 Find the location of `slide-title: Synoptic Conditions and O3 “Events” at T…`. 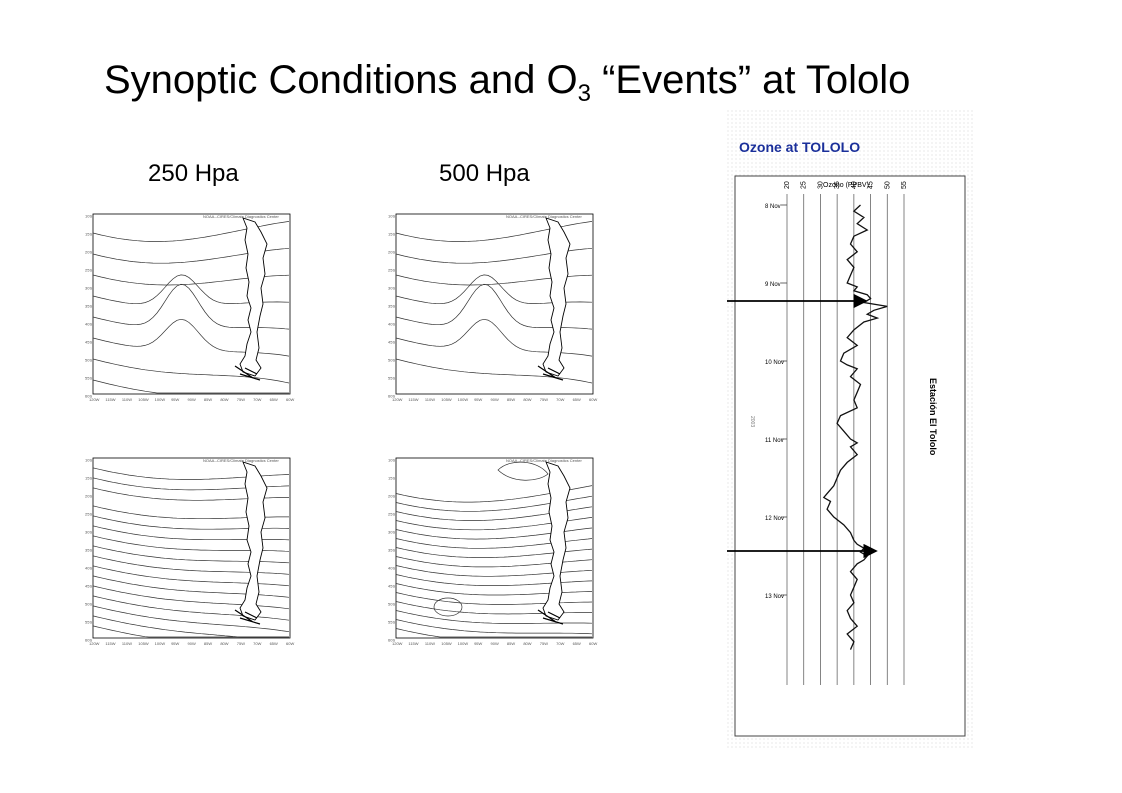

slide-title: Synoptic Conditions and O3 “Events” at T… is located at coordinates (507, 83).